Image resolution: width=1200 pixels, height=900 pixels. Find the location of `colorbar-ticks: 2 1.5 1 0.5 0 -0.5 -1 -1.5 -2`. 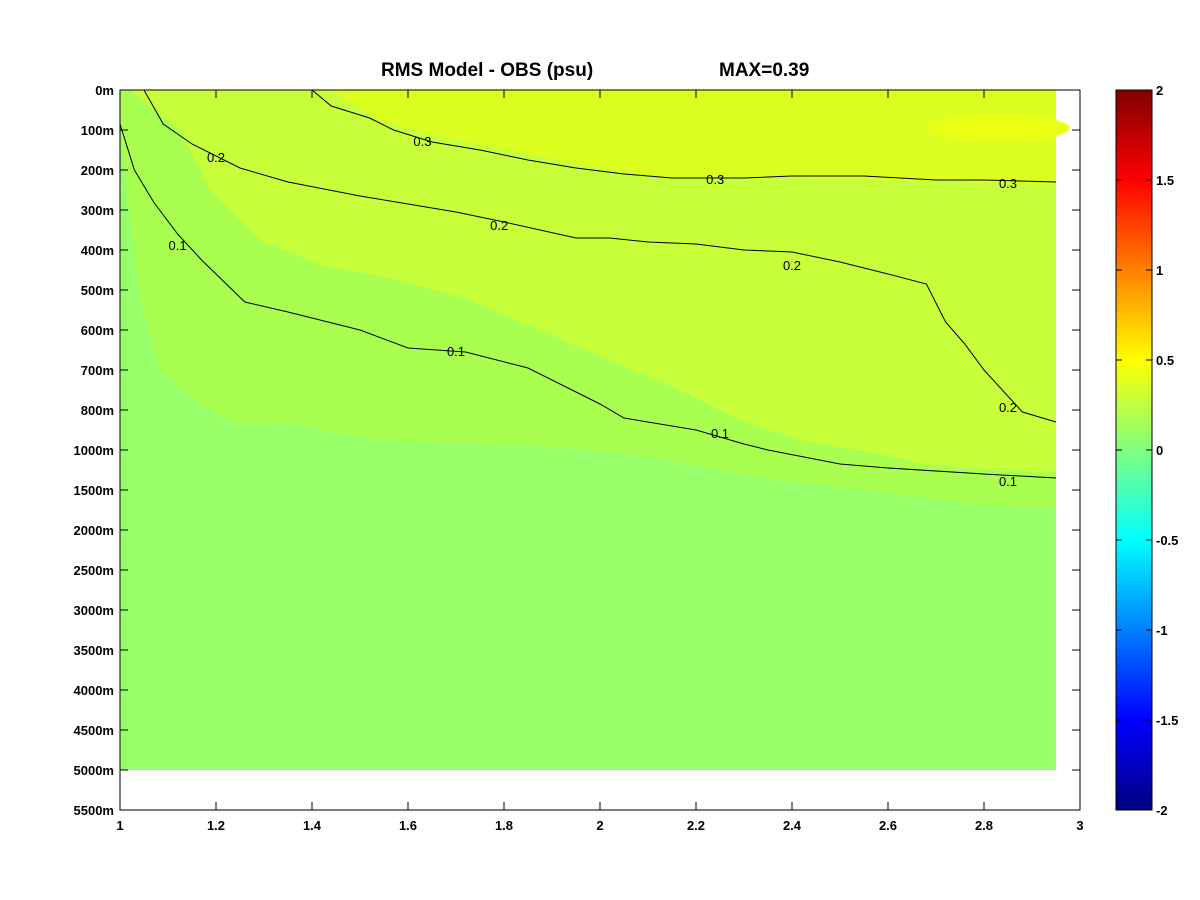

colorbar-ticks: 2 1.5 1 0.5 0 -0.5 -1 -1.5 -2 is located at coordinates (1147, 450).